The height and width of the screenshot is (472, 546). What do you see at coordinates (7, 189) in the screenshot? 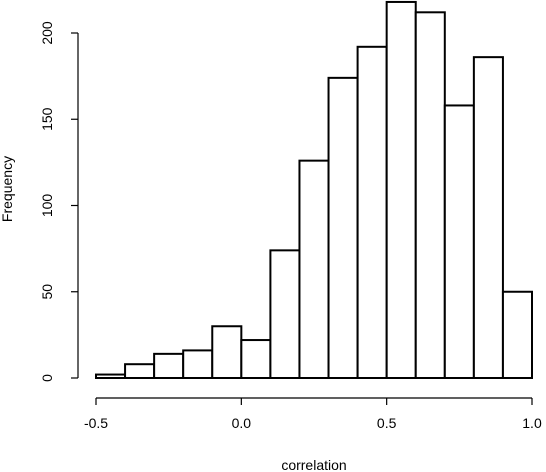
I see `y-axis-label: Frequency` at bounding box center [7, 189].